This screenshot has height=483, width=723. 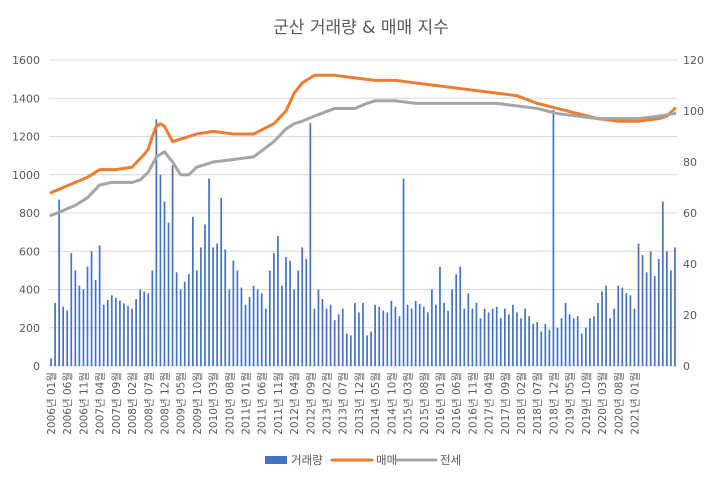 What do you see at coordinates (133, 403) in the screenshot?
I see `x-tick-label: 2008년 02월` at bounding box center [133, 403].